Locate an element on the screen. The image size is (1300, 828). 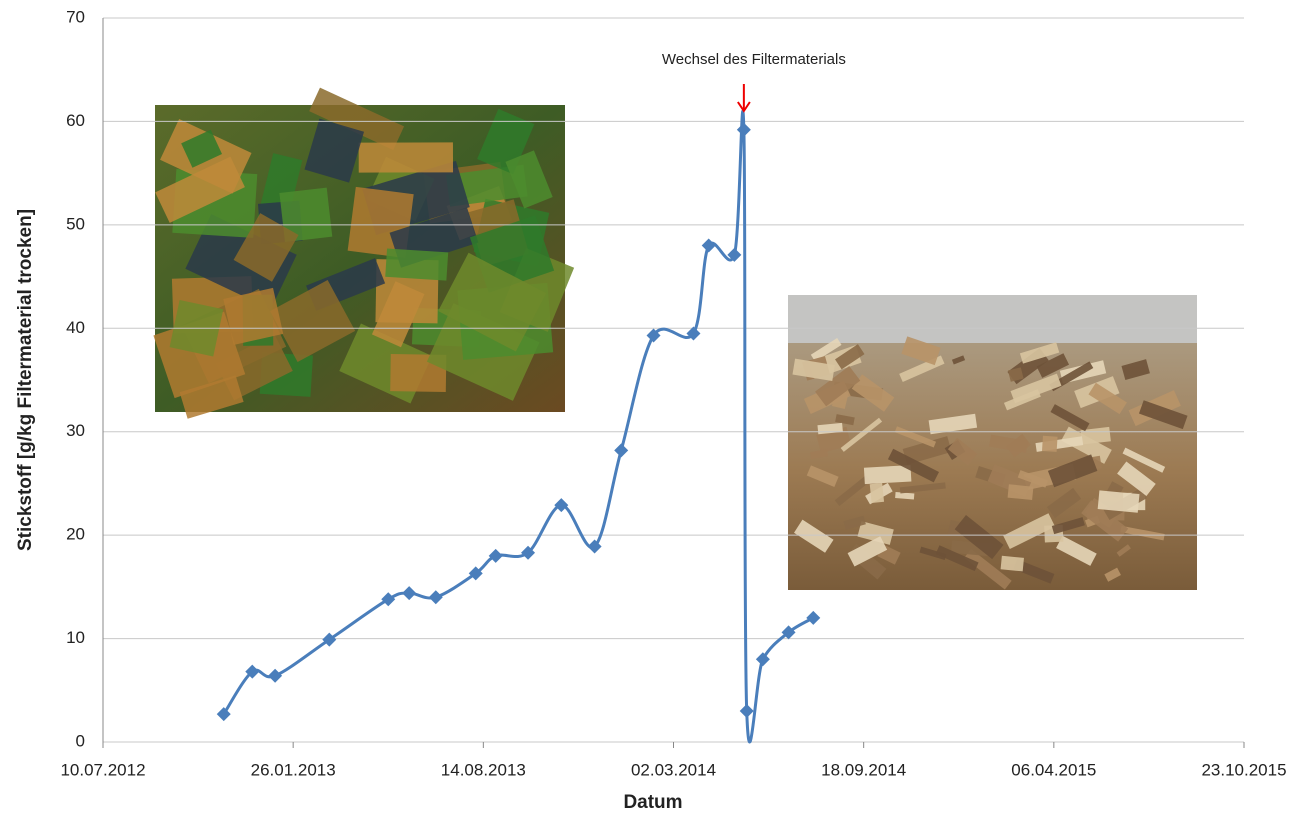
x-tick-label: 23.10.2015 is located at coordinates (1243, 769).